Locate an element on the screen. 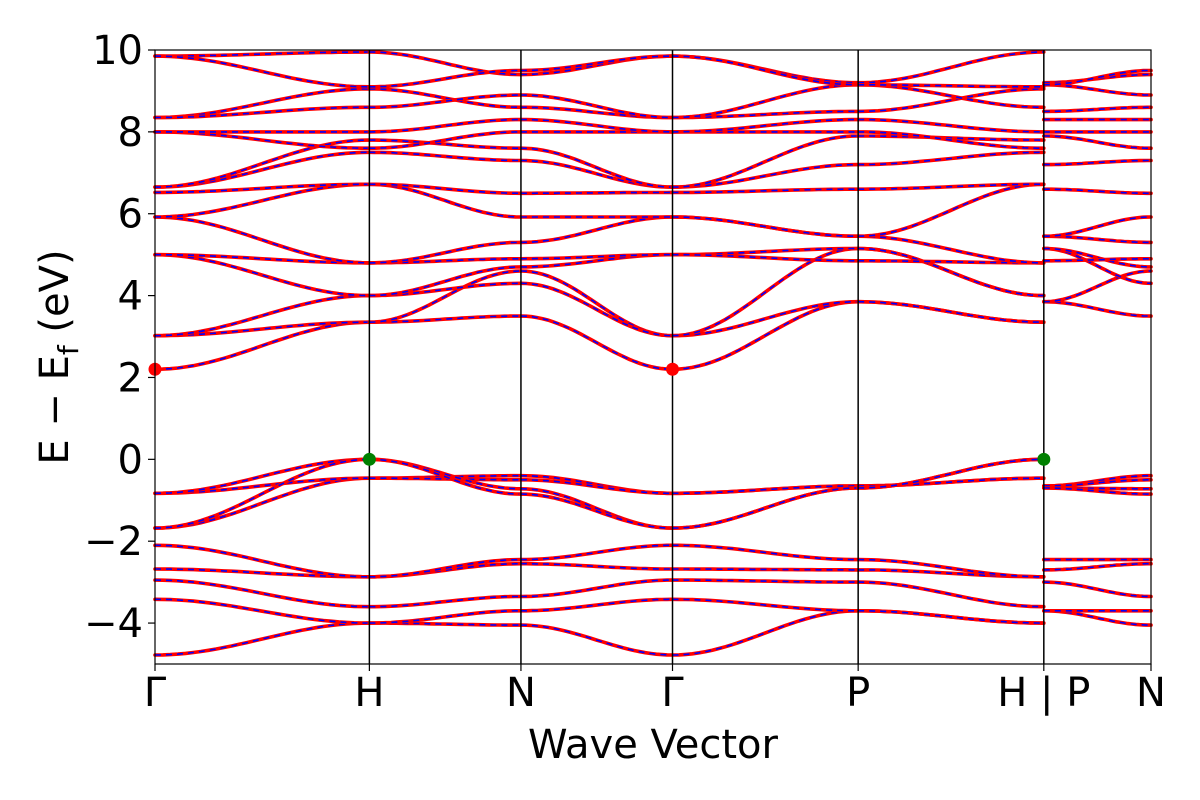 Image resolution: width=1200 pixels, height=800 pixels. y-tick-label: 4 is located at coordinates (130, 297).